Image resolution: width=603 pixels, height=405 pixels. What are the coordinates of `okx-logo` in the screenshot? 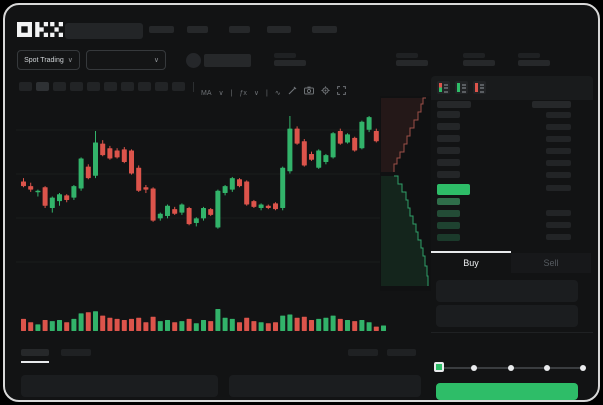 It's located at (40, 32).